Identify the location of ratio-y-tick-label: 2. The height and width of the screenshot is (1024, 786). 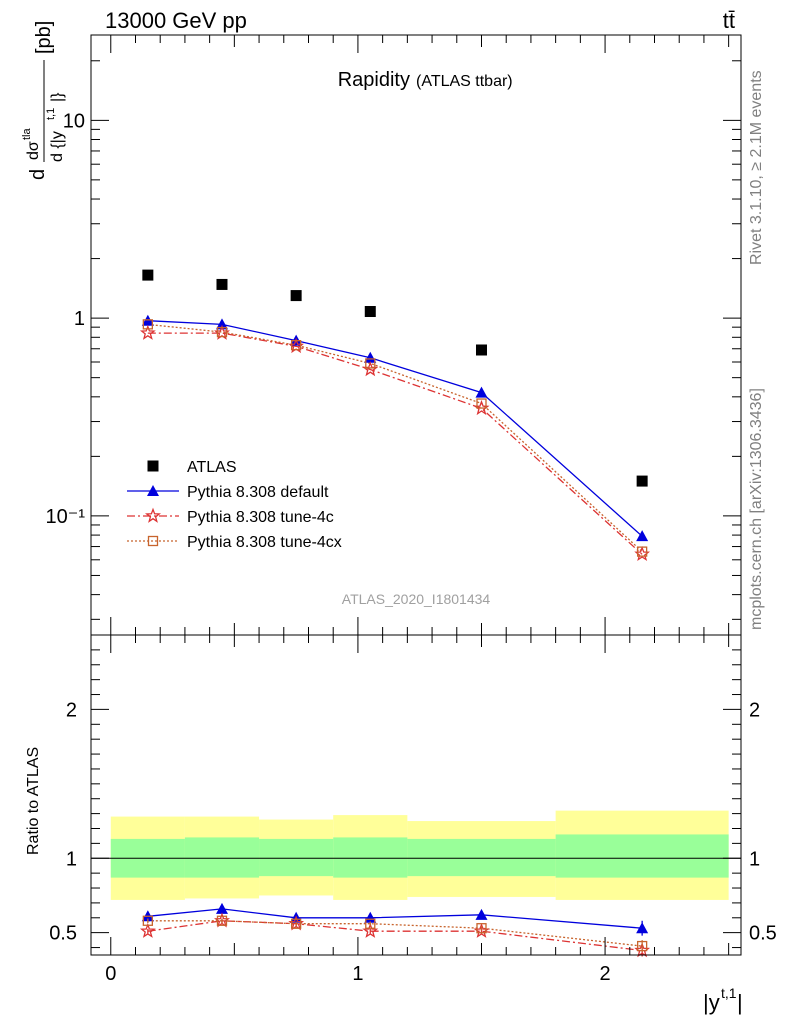
(71, 710).